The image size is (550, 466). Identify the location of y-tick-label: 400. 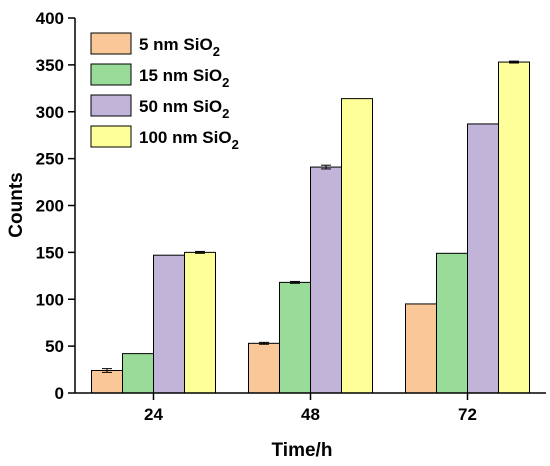
(50, 18).